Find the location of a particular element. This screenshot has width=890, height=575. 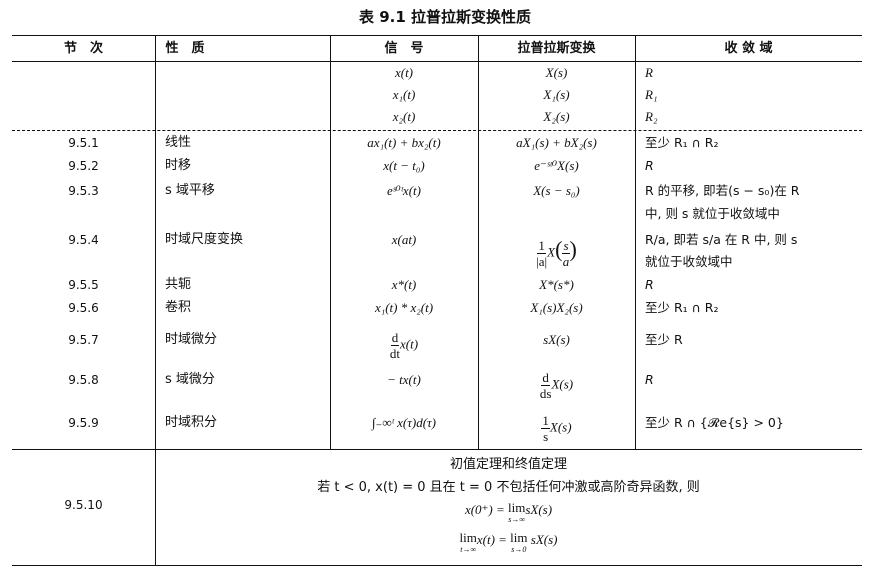

section-number: 9.5.10 is located at coordinates (83, 505).